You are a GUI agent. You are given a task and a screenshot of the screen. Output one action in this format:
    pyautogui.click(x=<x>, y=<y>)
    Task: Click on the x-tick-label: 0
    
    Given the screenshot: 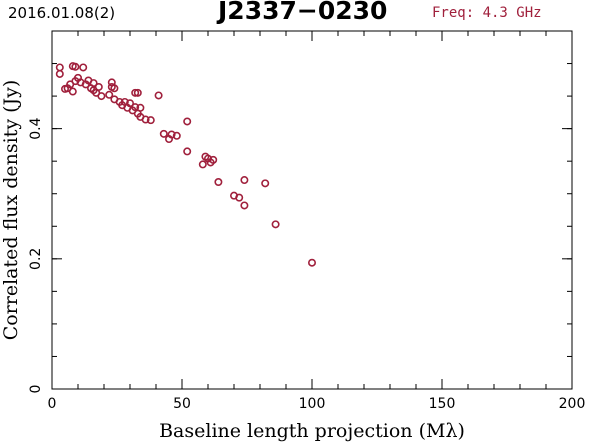 What is the action you would take?
    pyautogui.click(x=52, y=404)
    